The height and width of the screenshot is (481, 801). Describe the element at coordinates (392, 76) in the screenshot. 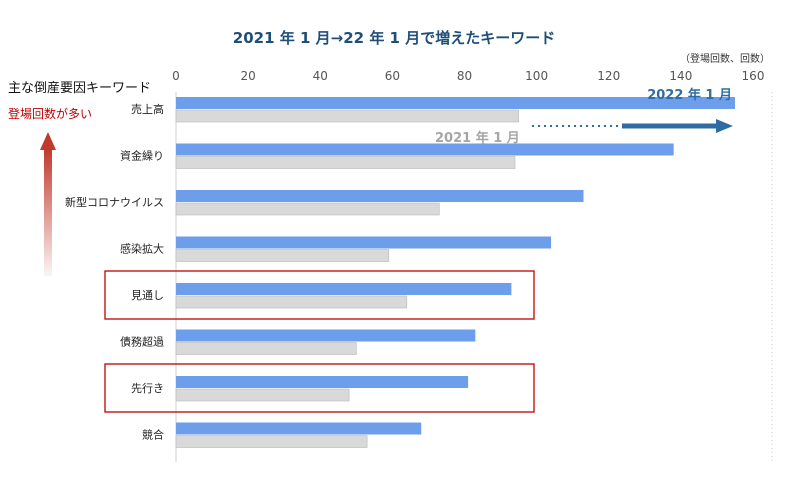

I see `x-tick-label: 60` at that location.